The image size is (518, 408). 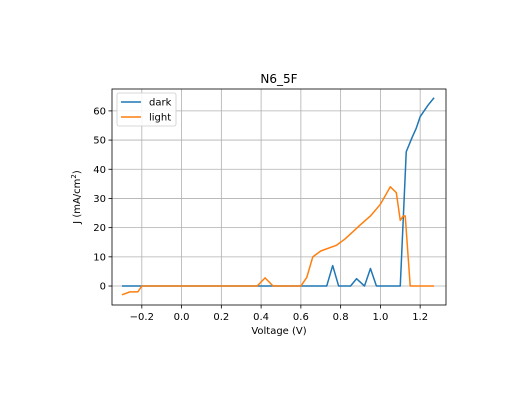 What do you see at coordinates (77, 202) in the screenshot?
I see `y-axis-label-main: J (mA/cm` at bounding box center [77, 202].